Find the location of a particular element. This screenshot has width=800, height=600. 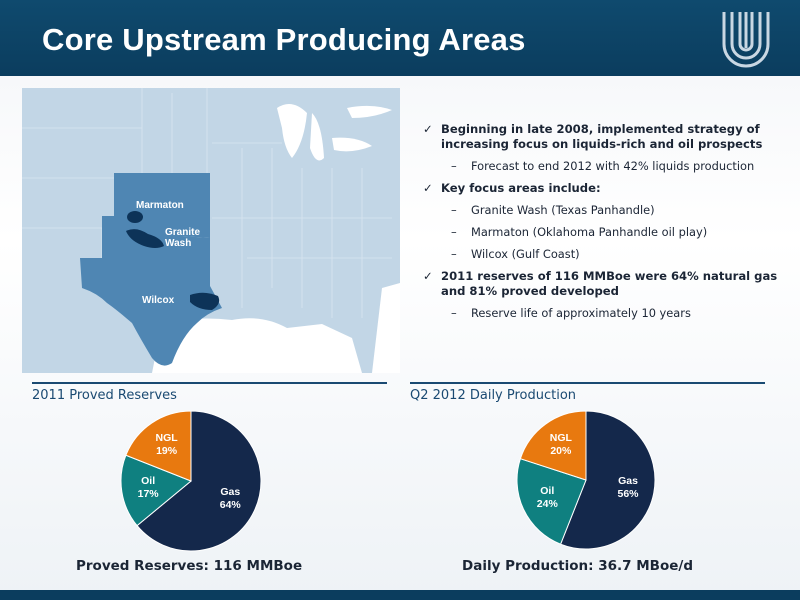

bullet-item: ✓ Key focus areas include: is located at coordinates (603, 188).